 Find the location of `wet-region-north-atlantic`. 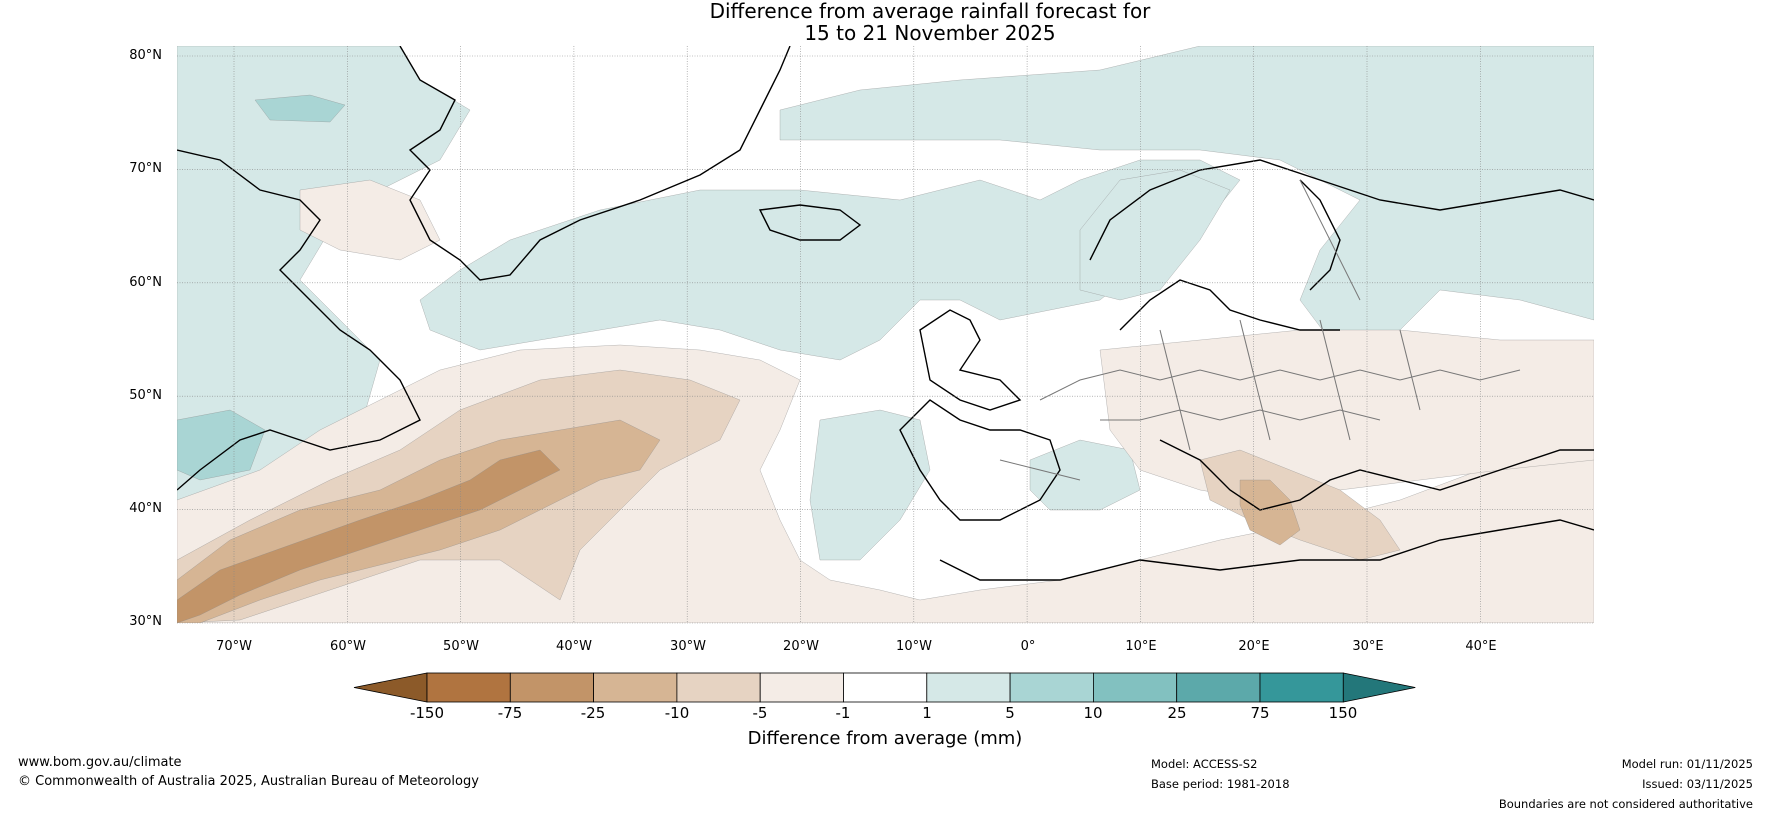

wet-region-north-atlantic is located at coordinates (830, 260).